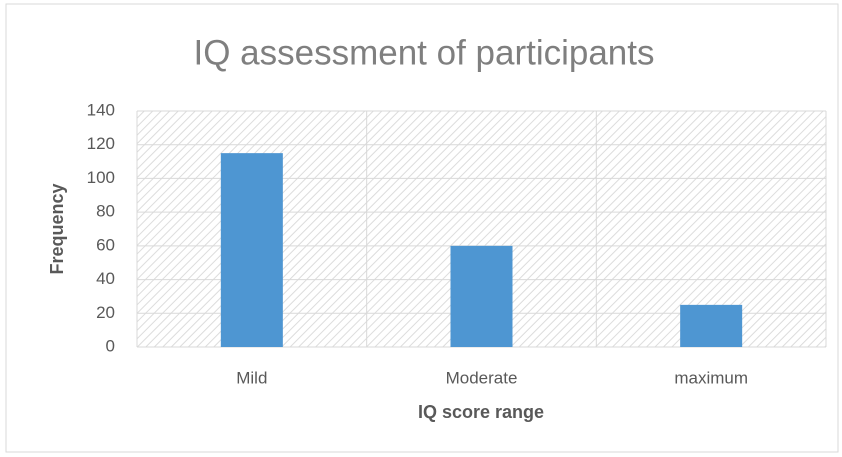 Image resolution: width=842 pixels, height=457 pixels. What do you see at coordinates (105, 278) in the screenshot?
I see `y-tick-label: 40` at bounding box center [105, 278].